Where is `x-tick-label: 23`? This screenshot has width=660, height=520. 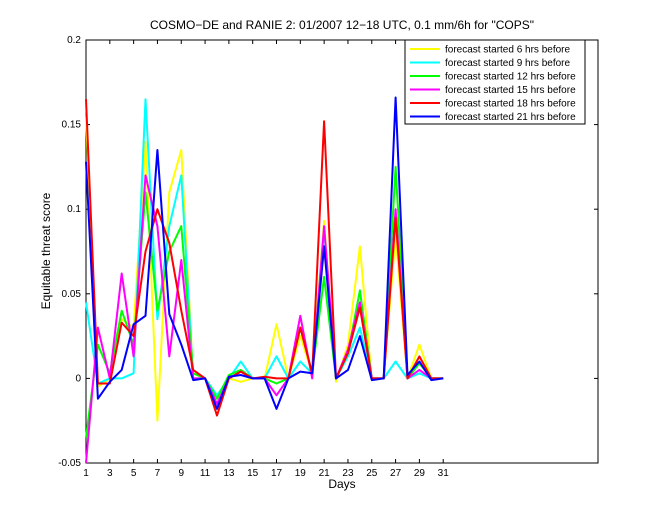
x-tick-label: 23 is located at coordinates (348, 473).